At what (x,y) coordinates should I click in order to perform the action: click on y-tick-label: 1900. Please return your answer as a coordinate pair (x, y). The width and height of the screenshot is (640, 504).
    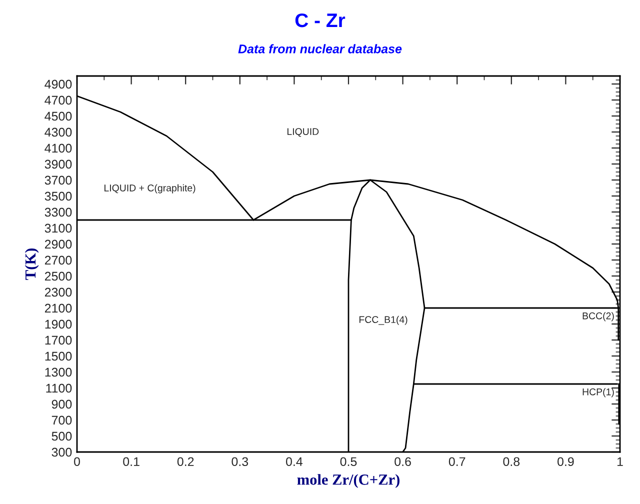
    Looking at the image, I should click on (58, 324).